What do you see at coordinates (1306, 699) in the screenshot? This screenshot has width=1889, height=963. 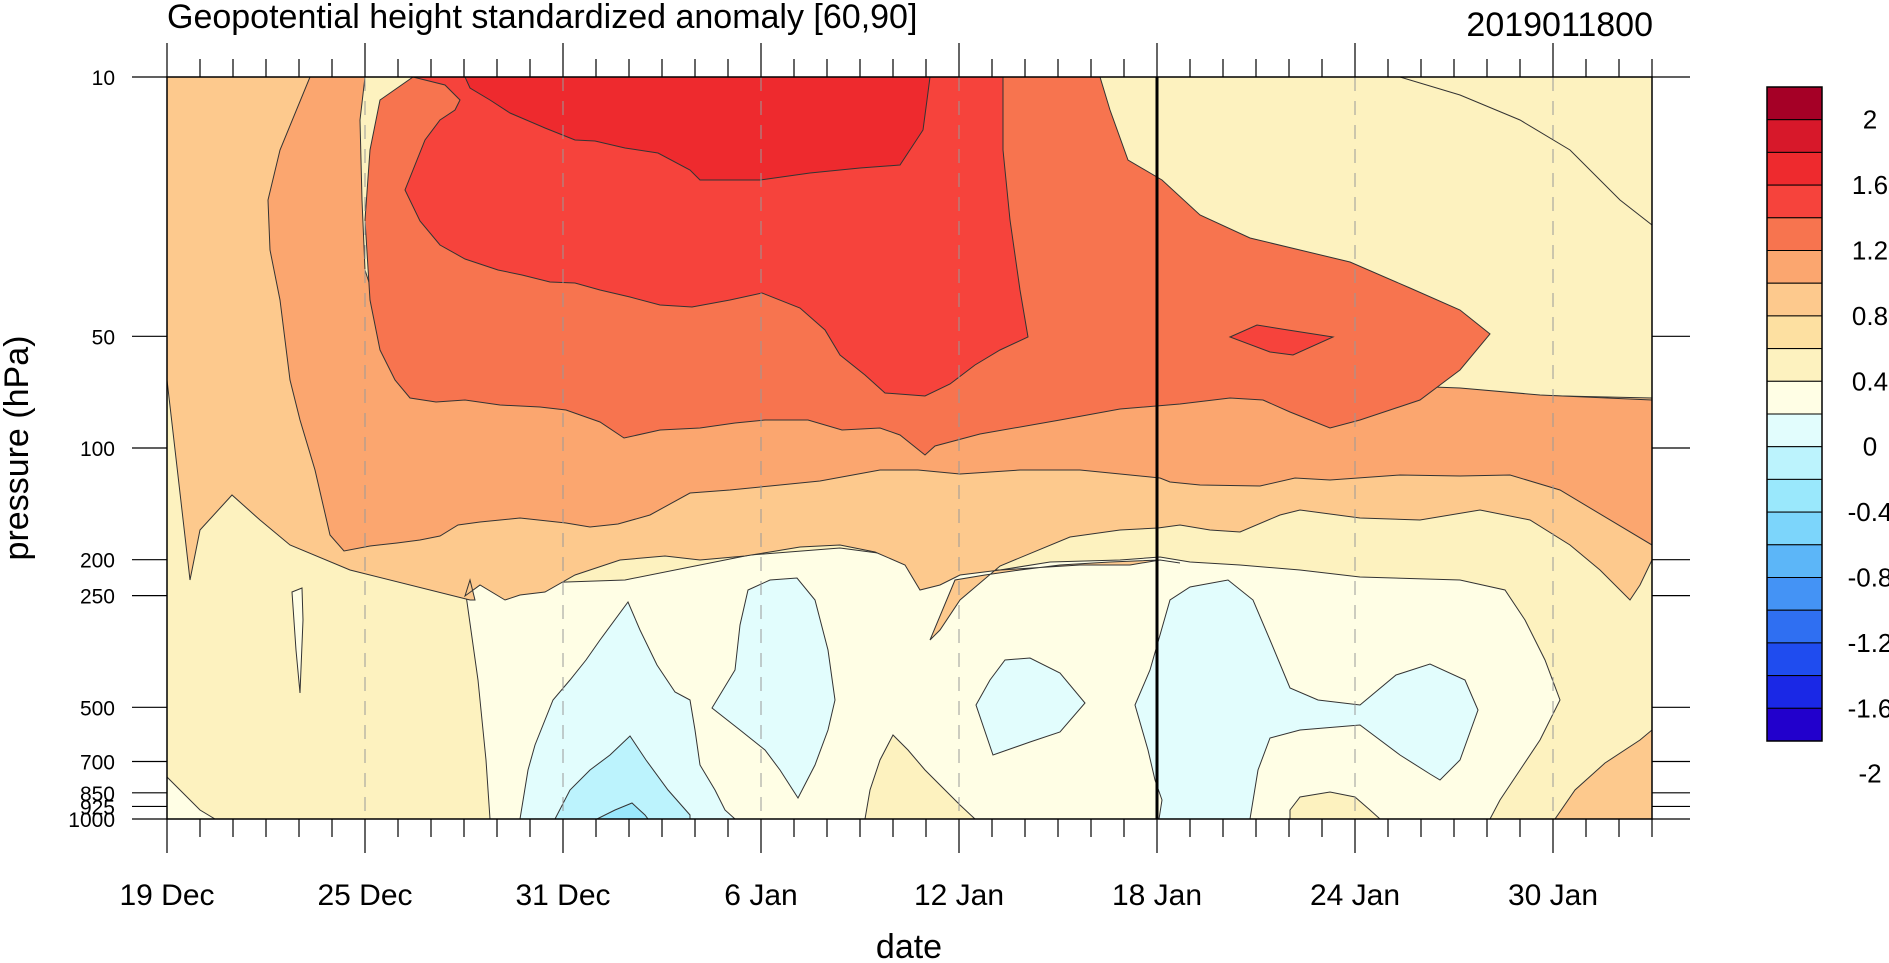 I see `anomaly-band-minus0.2-0-d` at bounding box center [1306, 699].